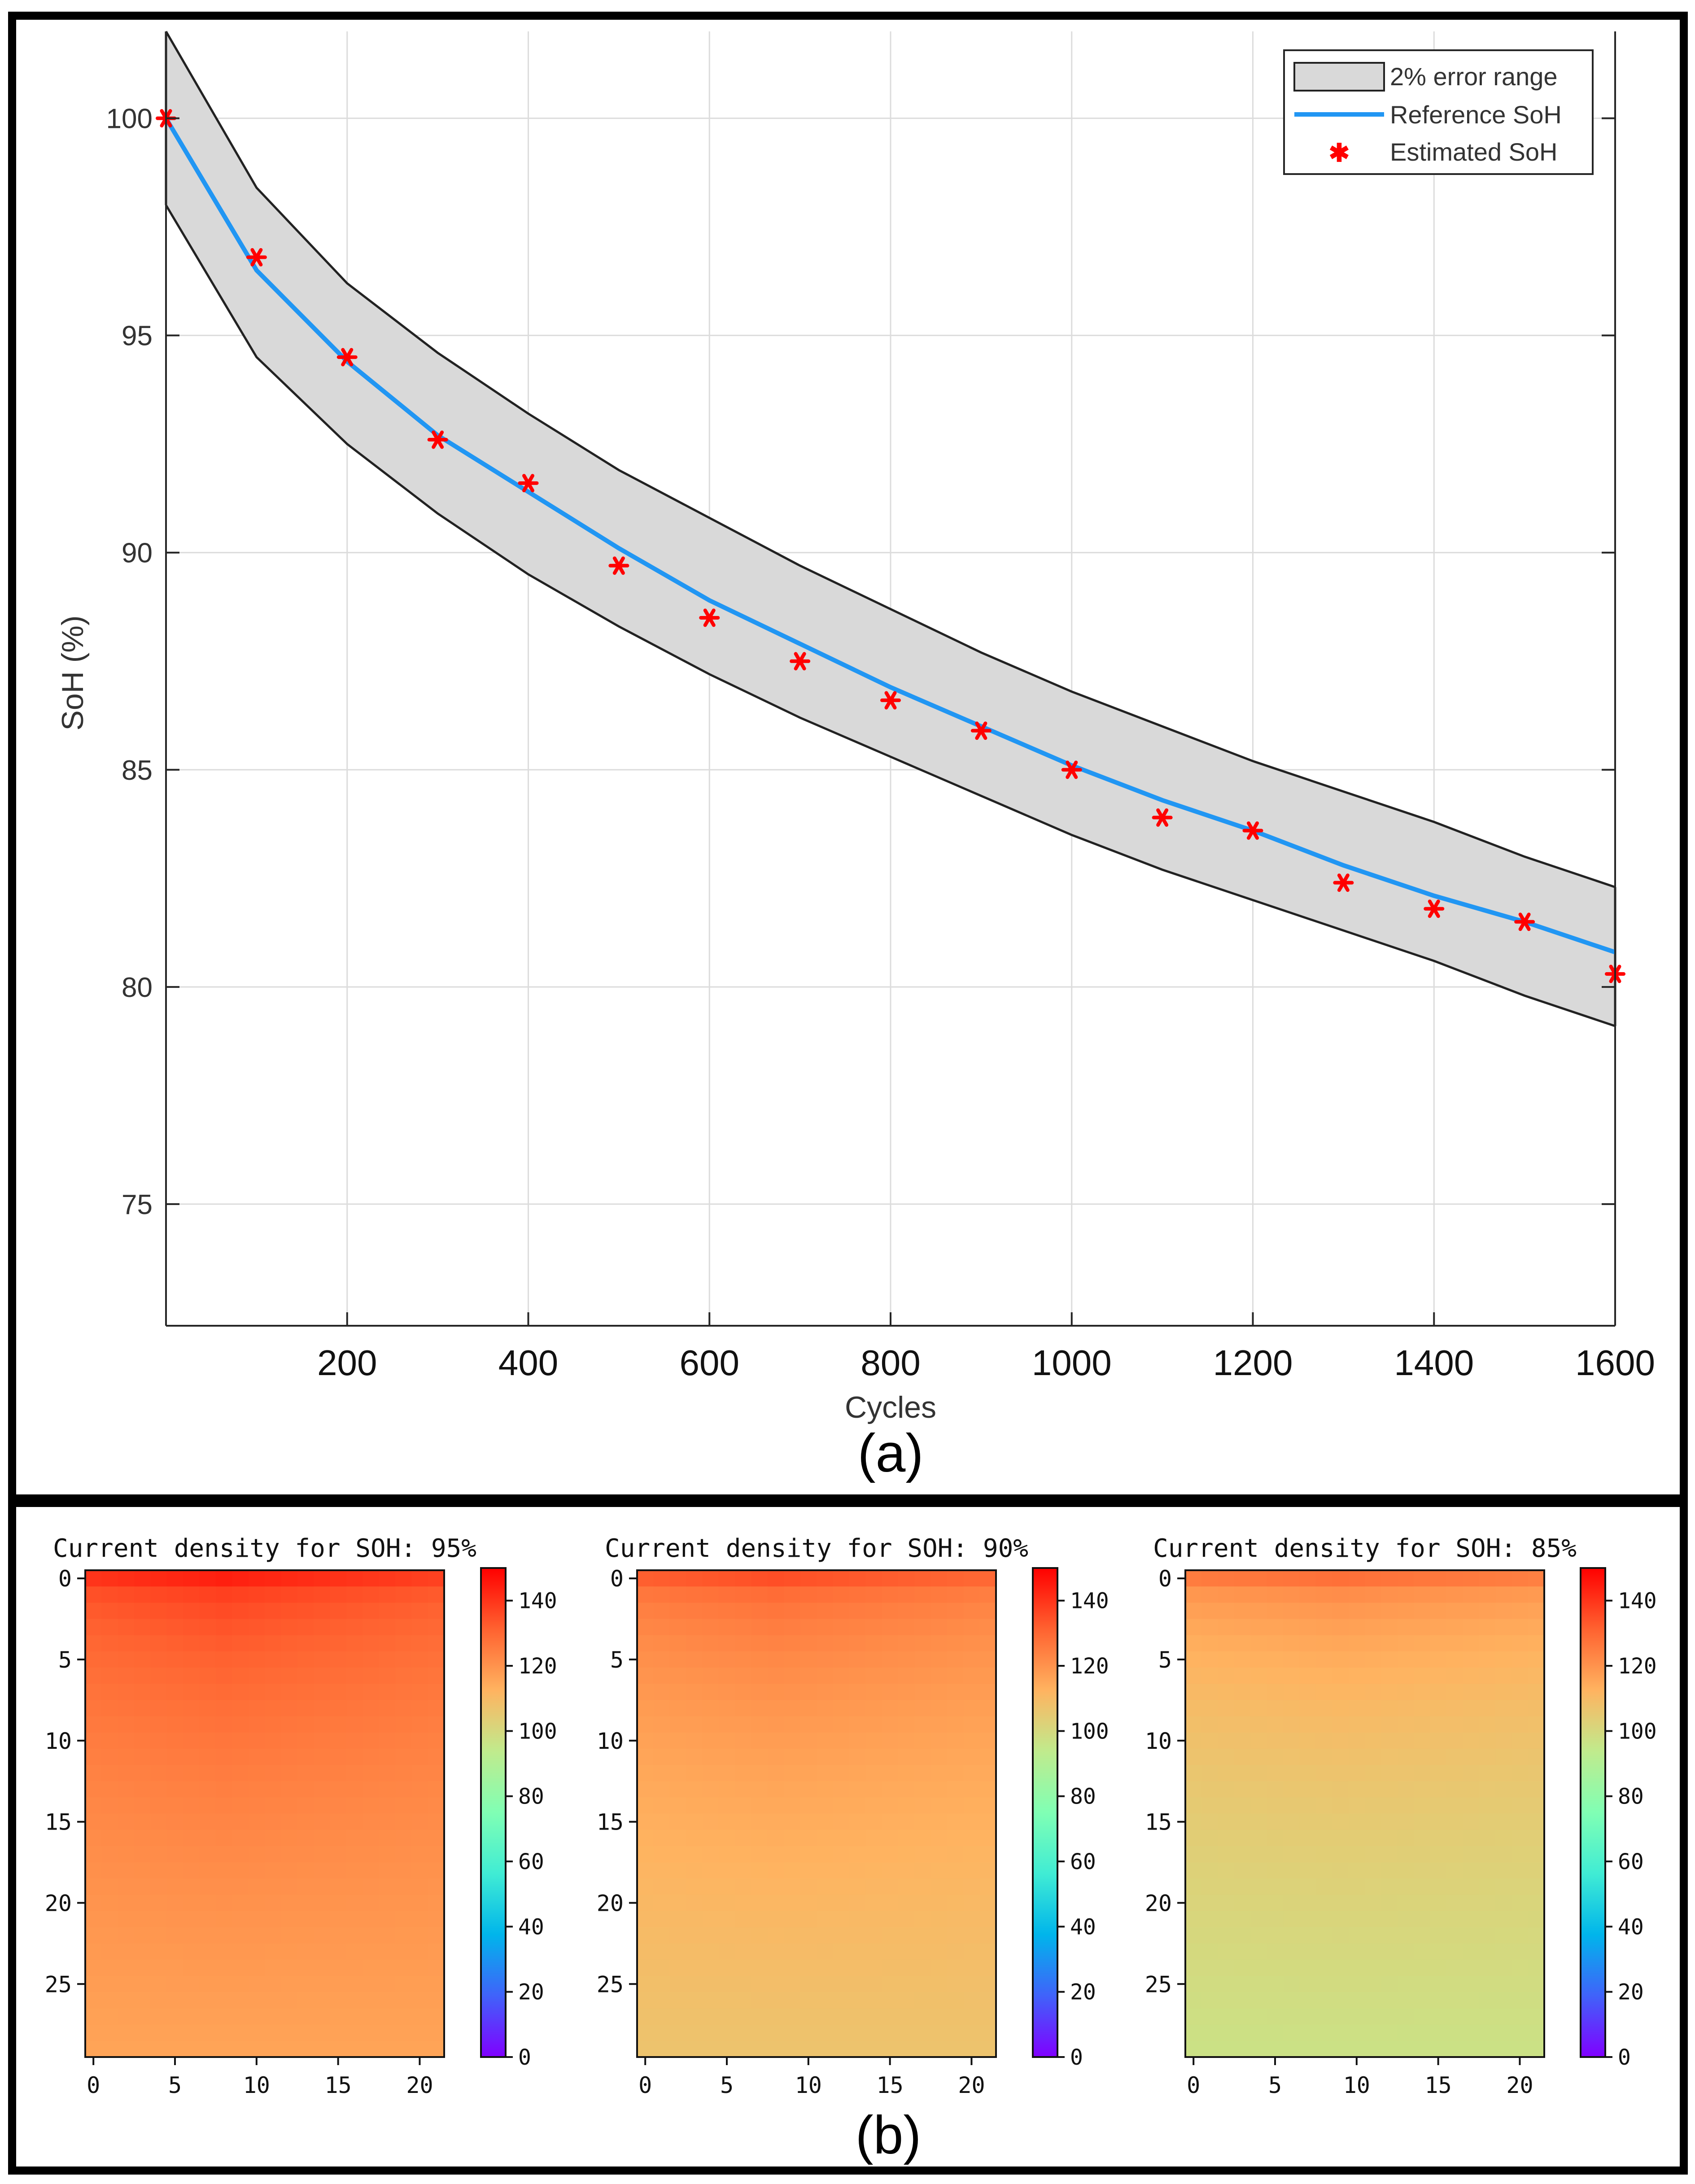 The width and height of the screenshot is (1695, 2184). I want to click on legend-label-estimated: Estimated SoH, so click(1474, 152).